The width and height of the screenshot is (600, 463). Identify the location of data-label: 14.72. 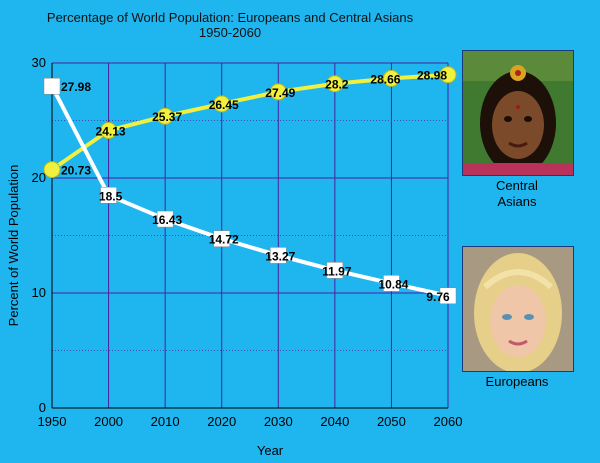
(224, 240).